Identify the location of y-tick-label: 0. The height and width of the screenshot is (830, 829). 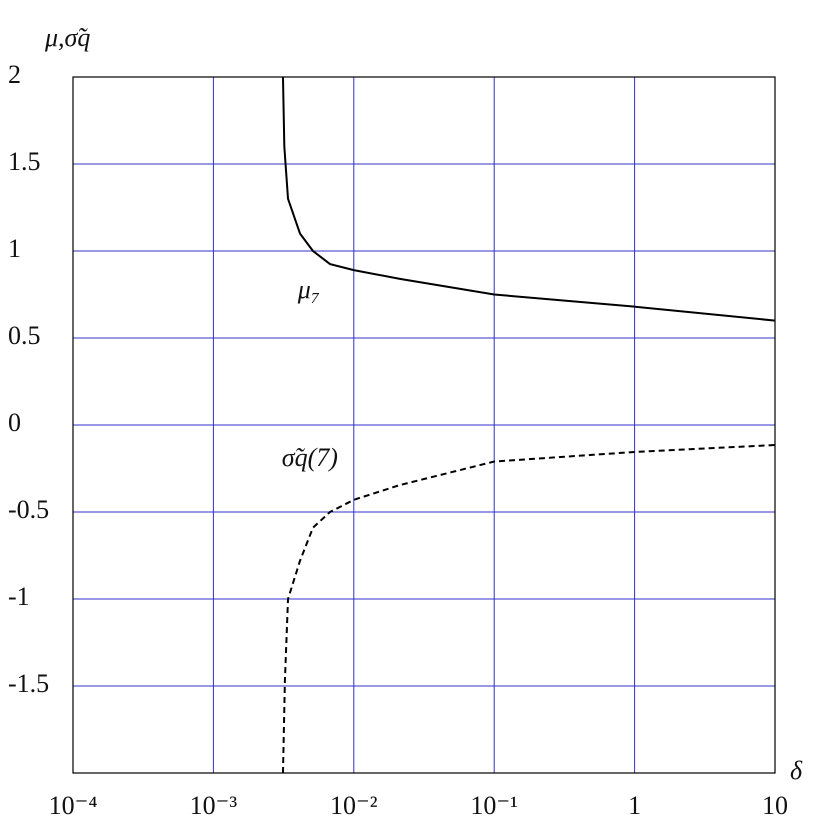
(14, 422).